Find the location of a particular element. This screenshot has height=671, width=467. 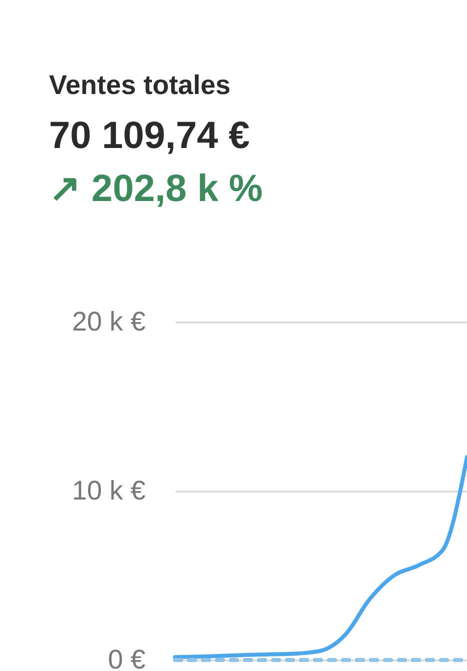

chart-subtitle: 70 109,74 € is located at coordinates (149, 136).